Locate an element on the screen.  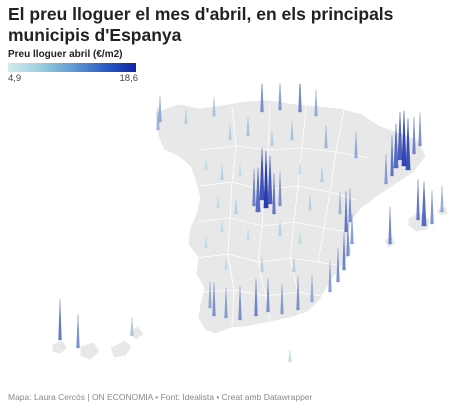
legend-title: Preu lloguer abril (€/m2) is located at coordinates (65, 54).